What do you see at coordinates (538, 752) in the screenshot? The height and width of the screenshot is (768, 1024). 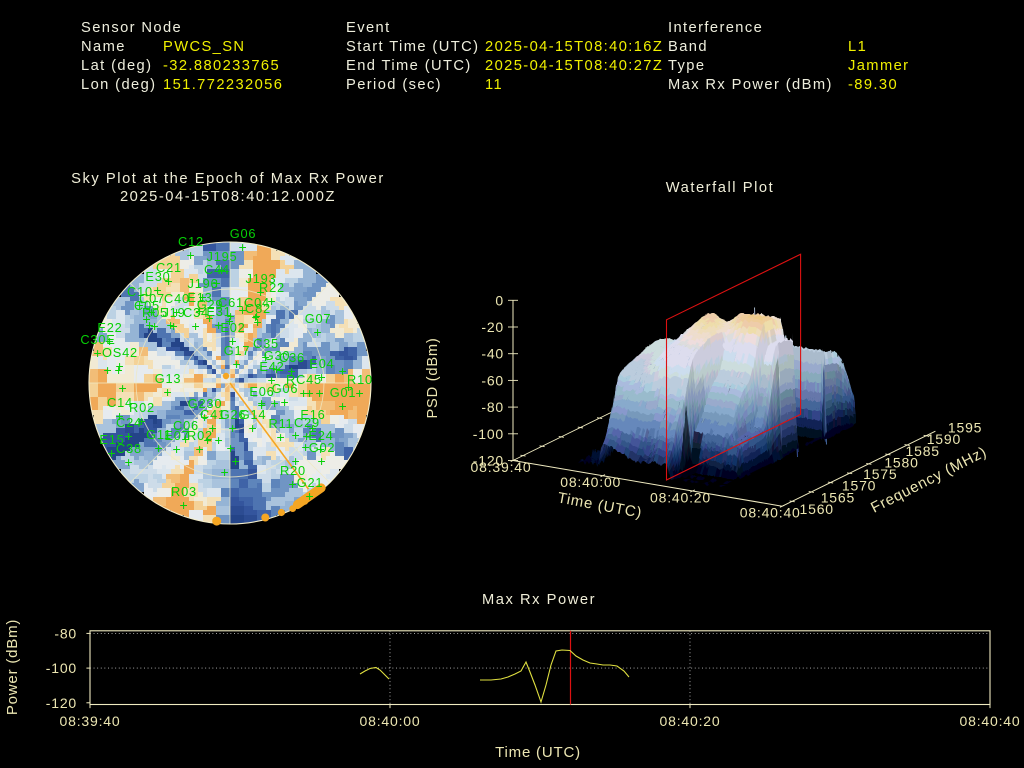 I see `svg-text: Time (UTC)` at bounding box center [538, 752].